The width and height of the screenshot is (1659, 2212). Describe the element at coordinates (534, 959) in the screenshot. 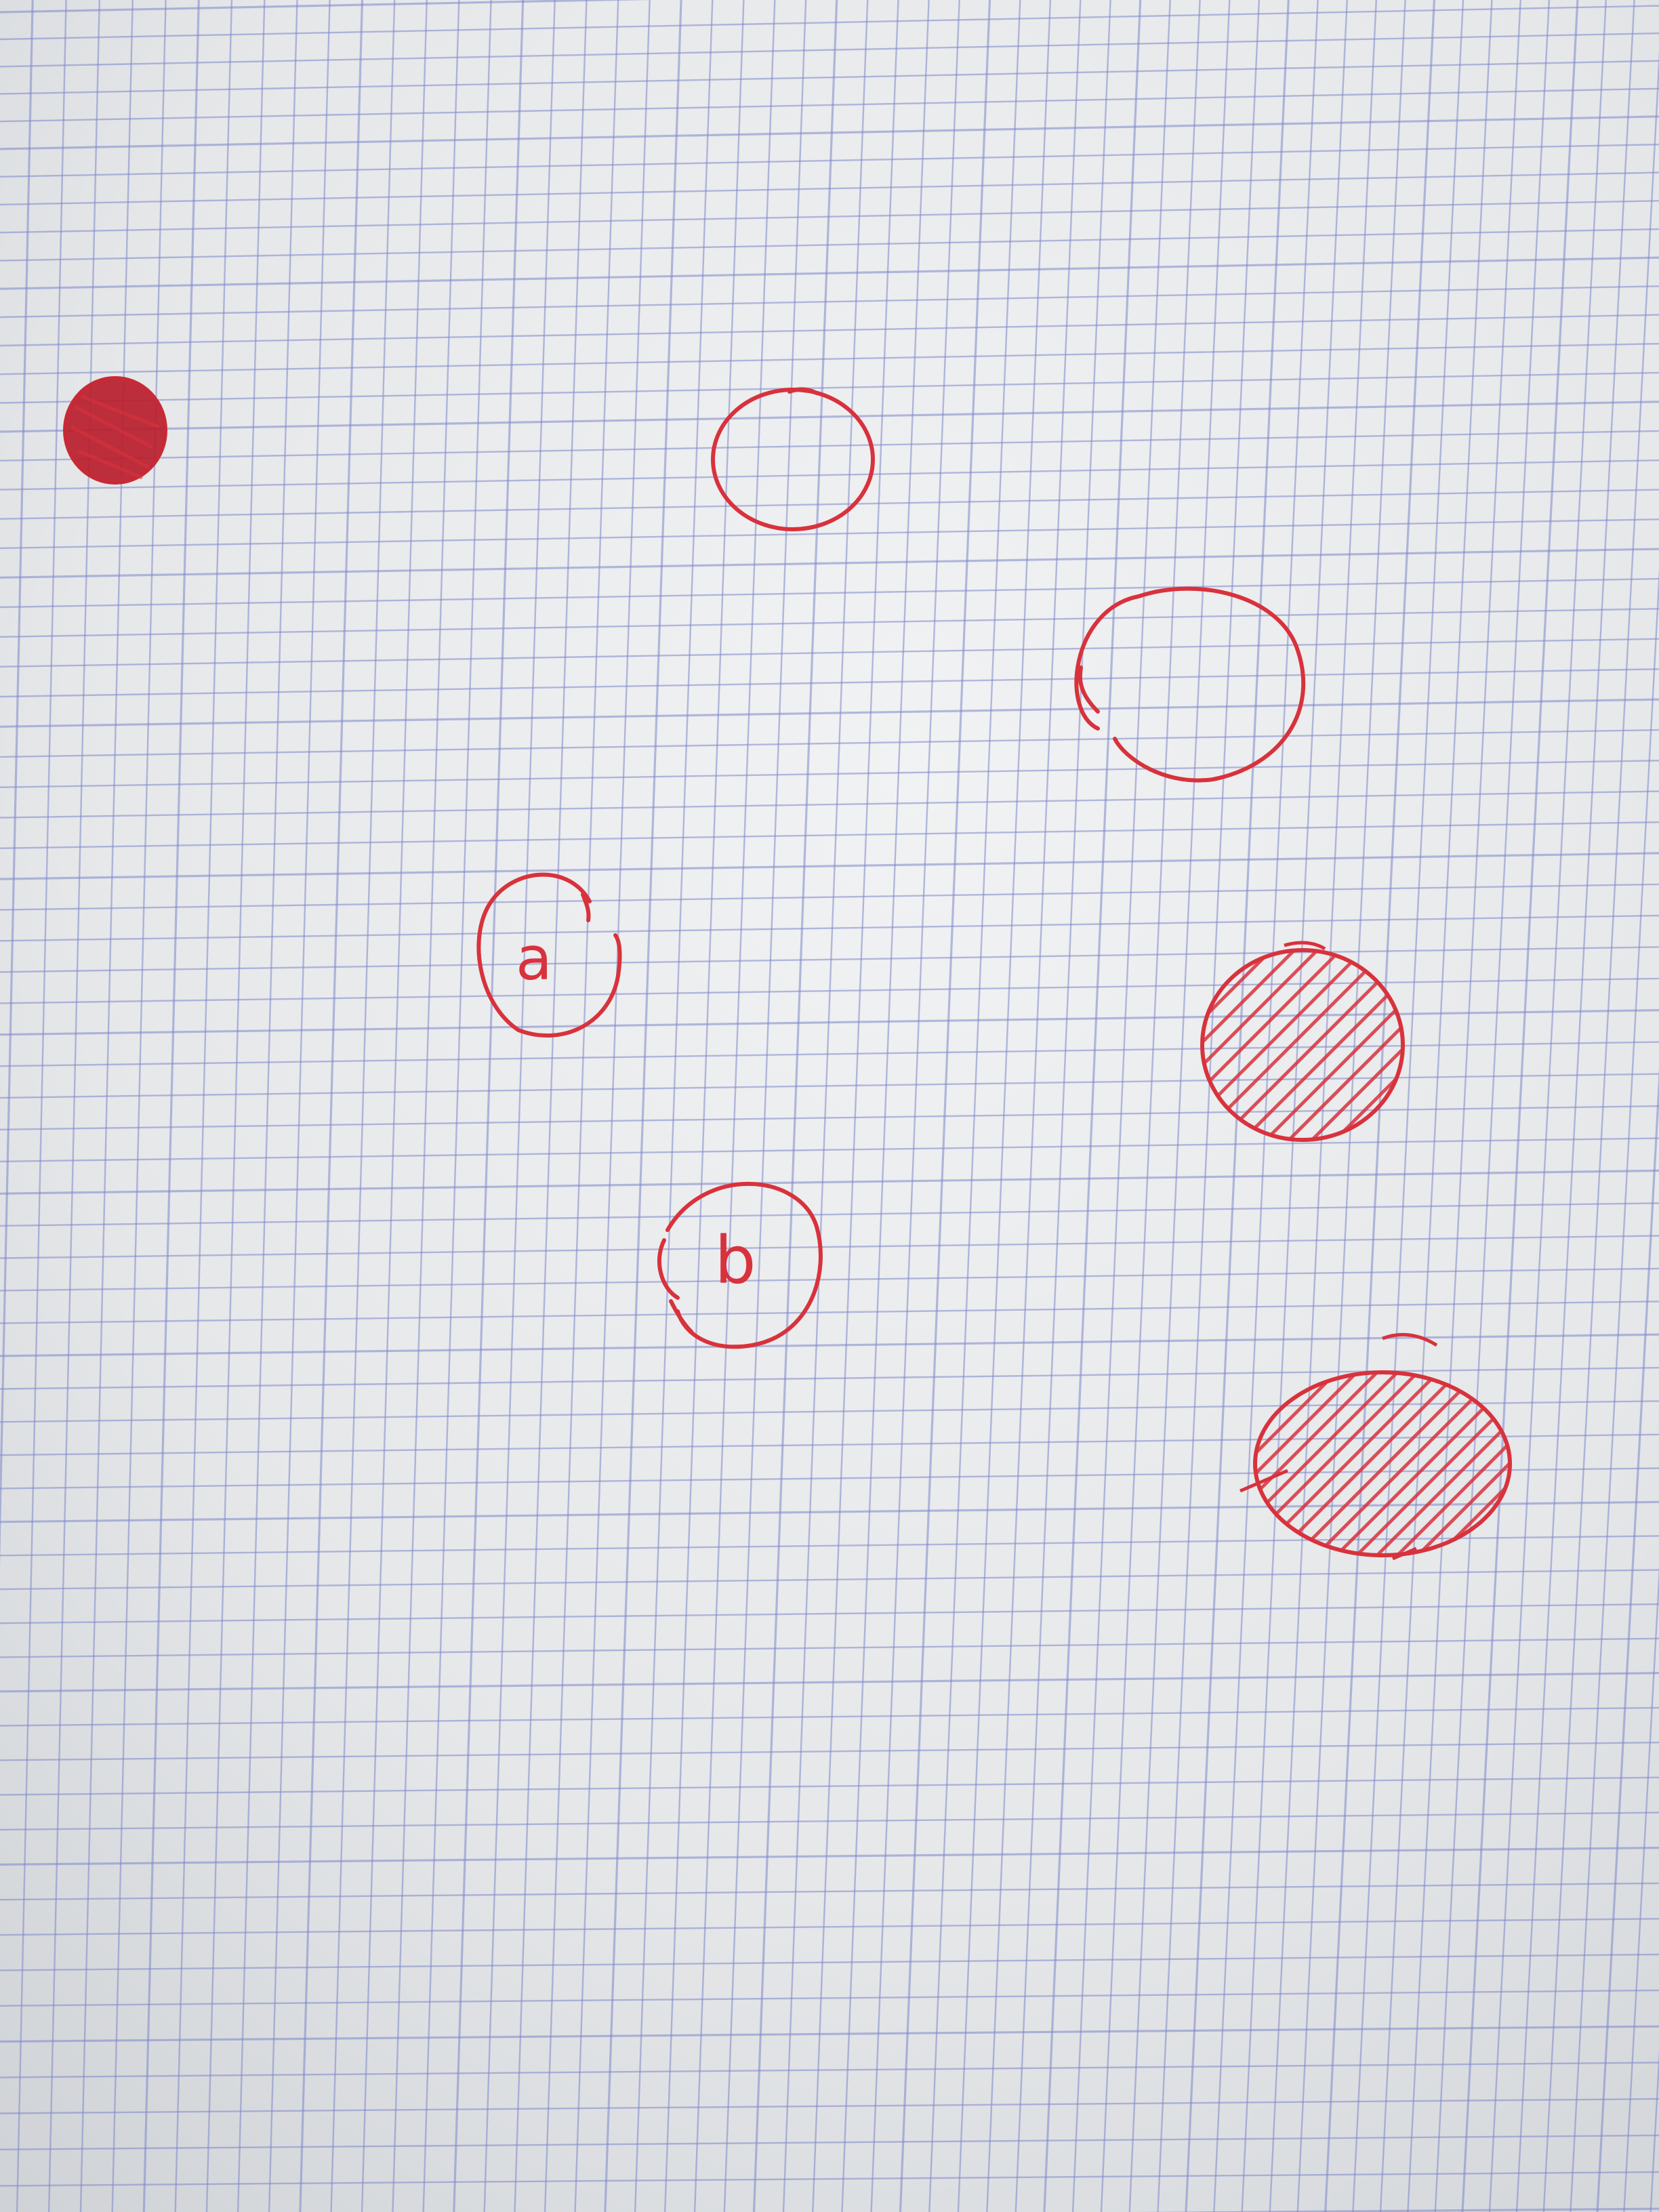

I see `circle-a-label: a` at that location.